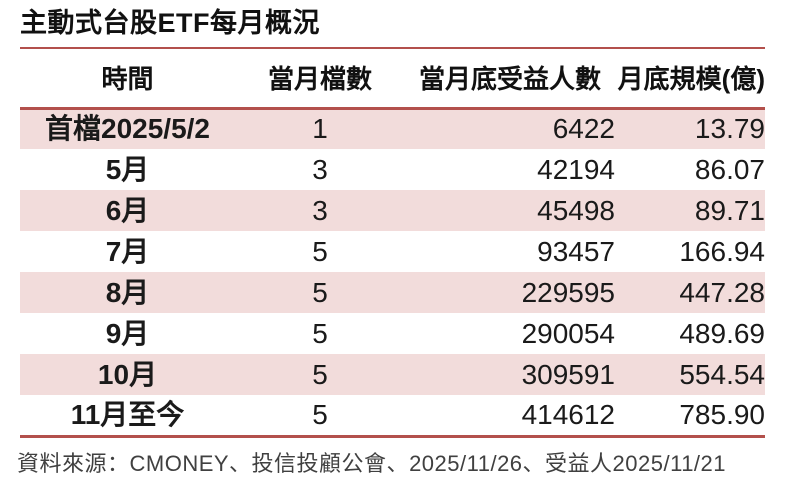  What do you see at coordinates (127, 292) in the screenshot?
I see `cell-time: 8月` at bounding box center [127, 292].